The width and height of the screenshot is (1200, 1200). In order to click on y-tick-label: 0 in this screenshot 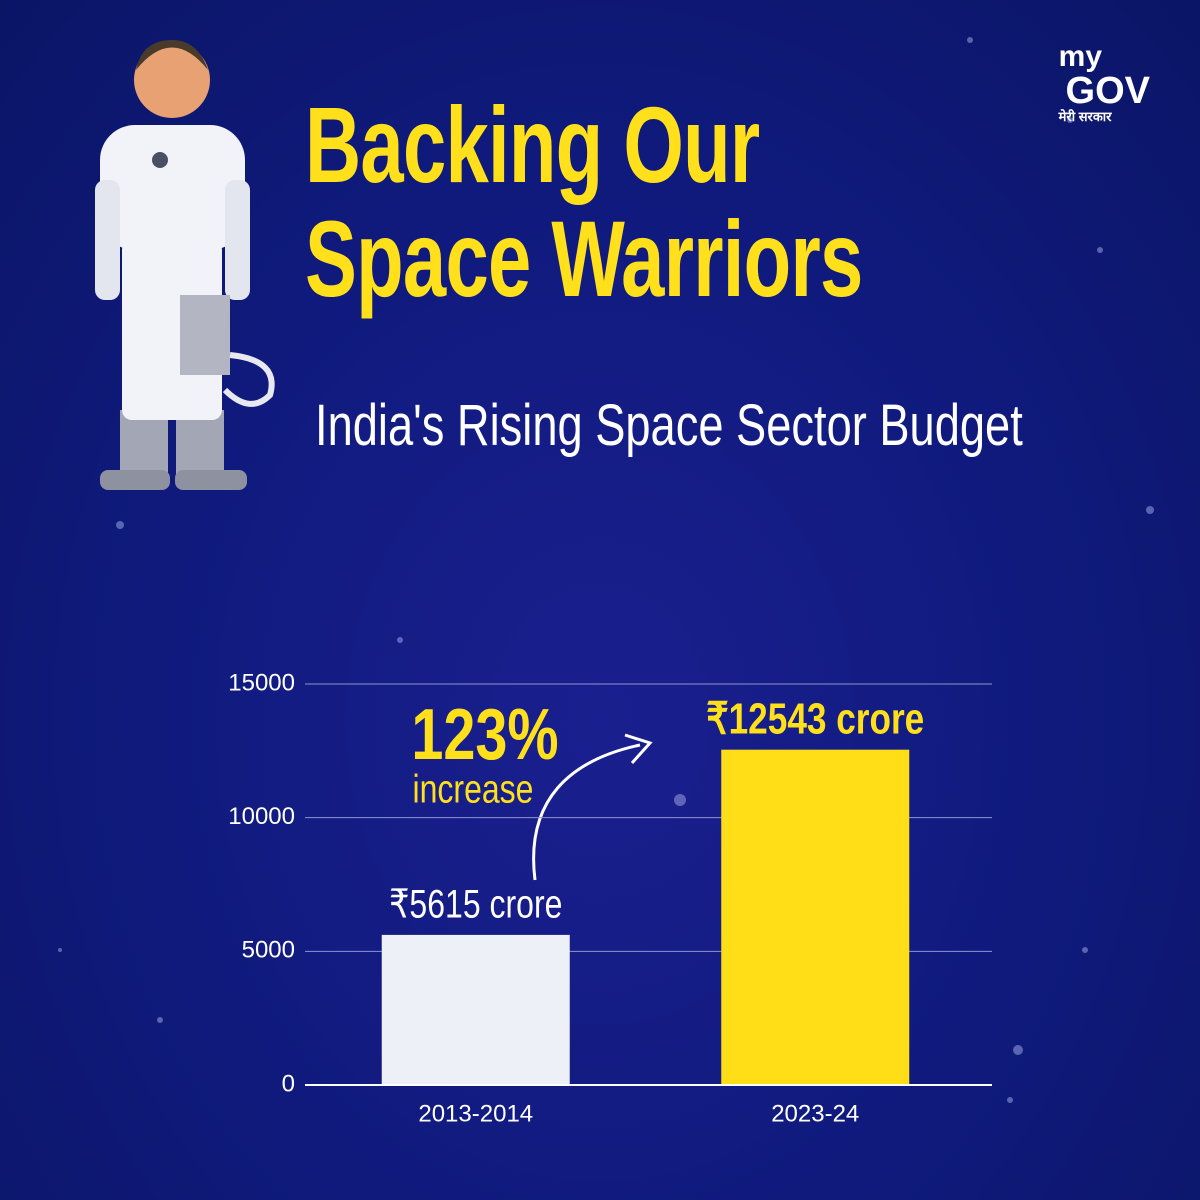, I will do `click(288, 1083)`.